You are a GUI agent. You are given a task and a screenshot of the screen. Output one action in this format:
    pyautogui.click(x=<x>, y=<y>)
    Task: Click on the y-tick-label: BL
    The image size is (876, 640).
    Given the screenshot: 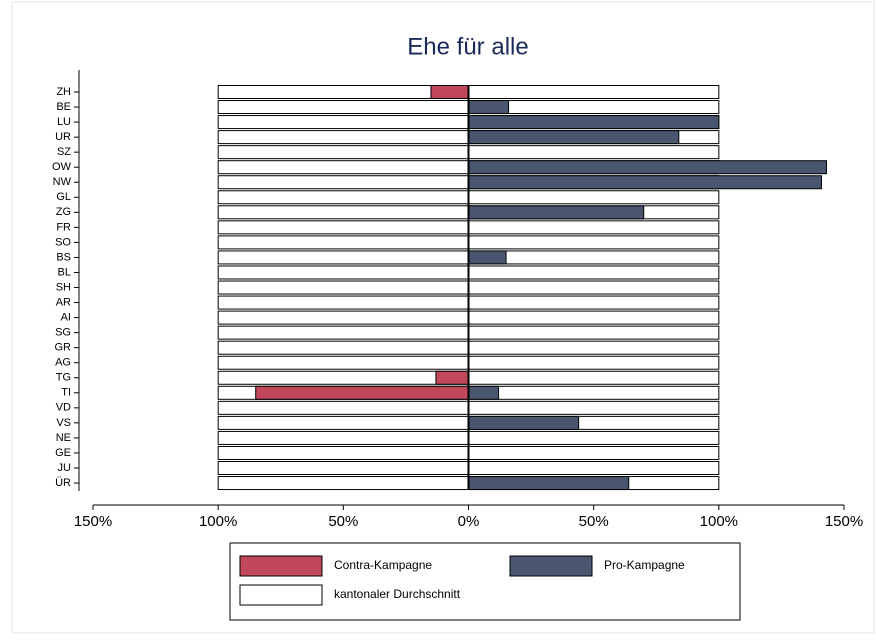 What is the action you would take?
    pyautogui.click(x=64, y=272)
    